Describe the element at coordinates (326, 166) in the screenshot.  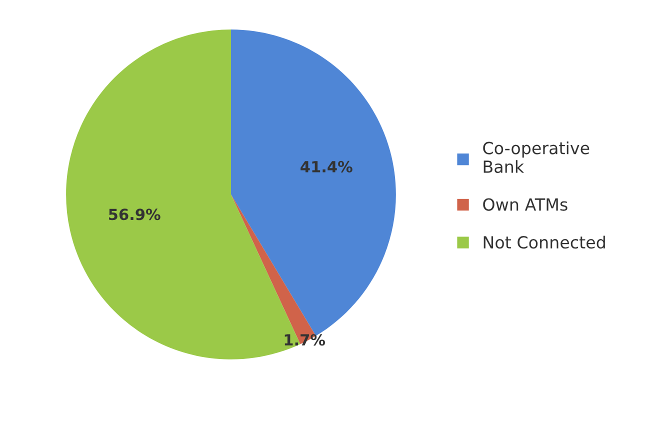
I see `data-label: 41.4%` at that location.